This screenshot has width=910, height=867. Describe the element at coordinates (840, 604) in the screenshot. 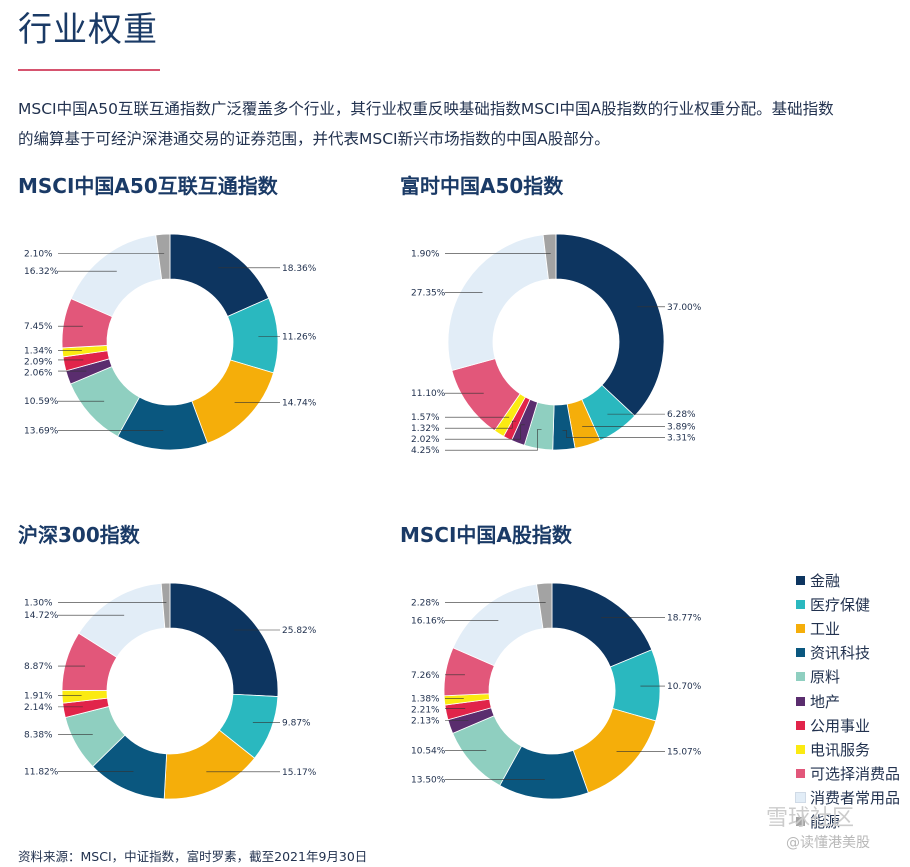

I see `legend-label: 医疗保健` at that location.